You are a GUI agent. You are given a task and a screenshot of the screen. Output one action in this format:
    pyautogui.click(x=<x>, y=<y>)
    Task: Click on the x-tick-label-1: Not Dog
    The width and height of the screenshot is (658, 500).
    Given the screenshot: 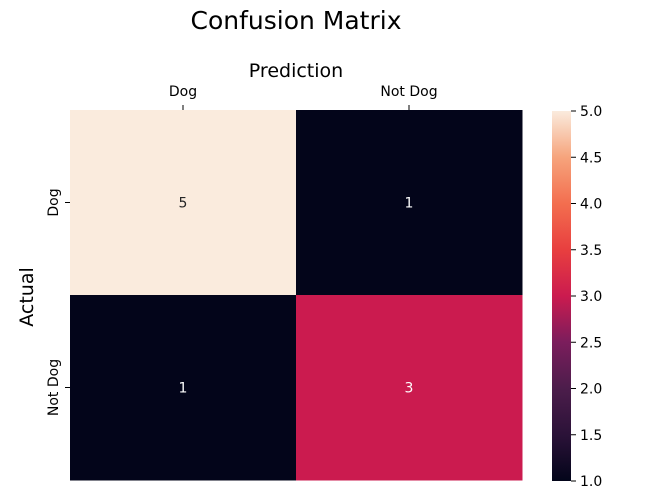 What is the action you would take?
    pyautogui.click(x=408, y=92)
    